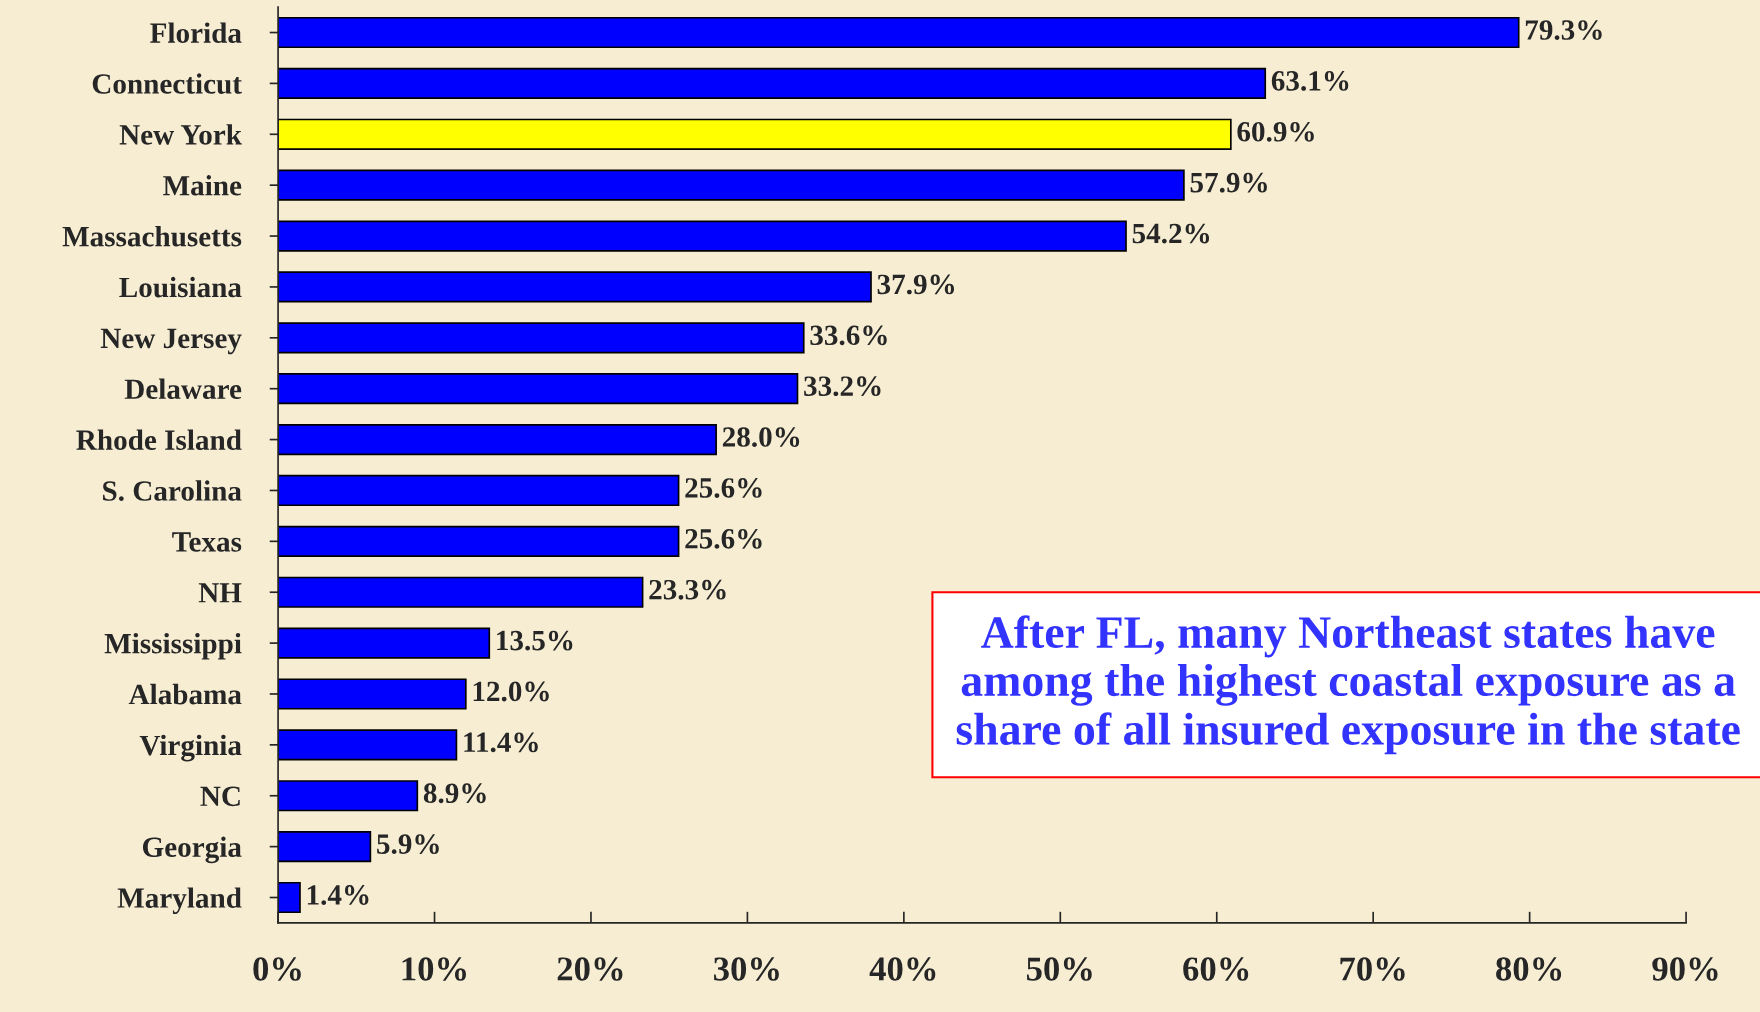 The width and height of the screenshot is (1760, 1012). Describe the element at coordinates (408, 844) in the screenshot. I see `data-label: 5.9%` at that location.